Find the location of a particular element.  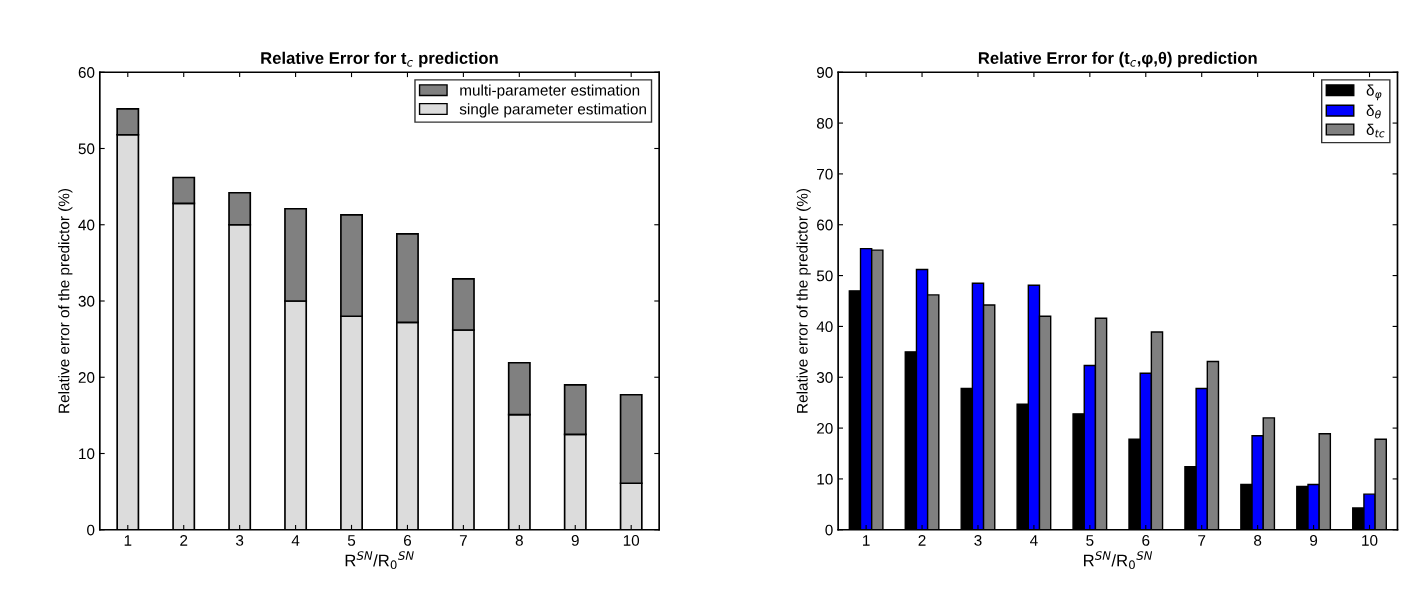

legend-label: δ$_{θ}$ is located at coordinates (1373, 111).